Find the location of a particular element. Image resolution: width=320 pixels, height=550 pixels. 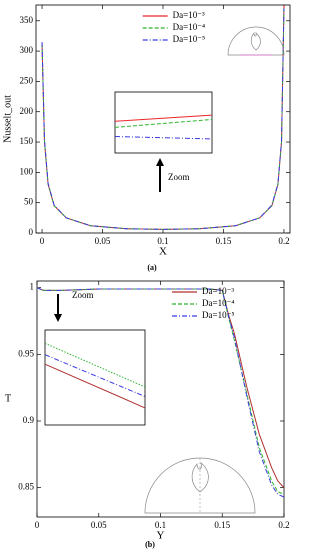

y-tick-label: 0.9 is located at coordinates (29, 420).